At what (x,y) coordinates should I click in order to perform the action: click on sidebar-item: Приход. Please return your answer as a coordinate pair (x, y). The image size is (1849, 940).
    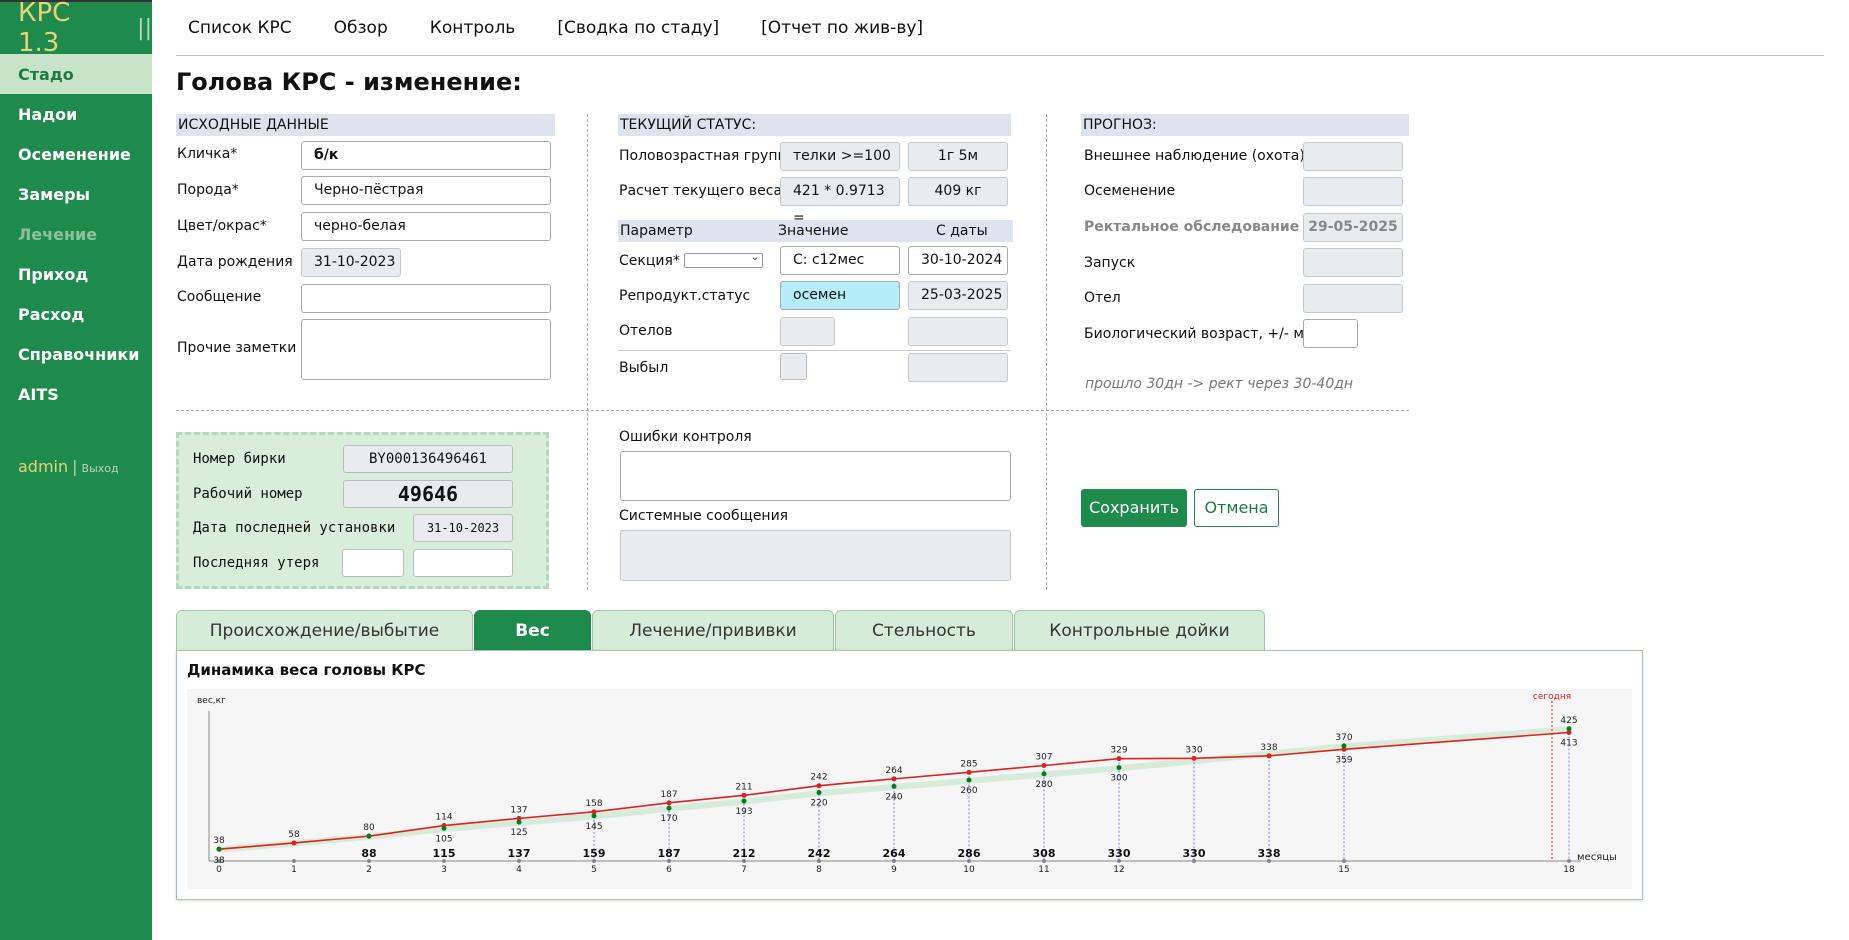
    Looking at the image, I should click on (53, 274).